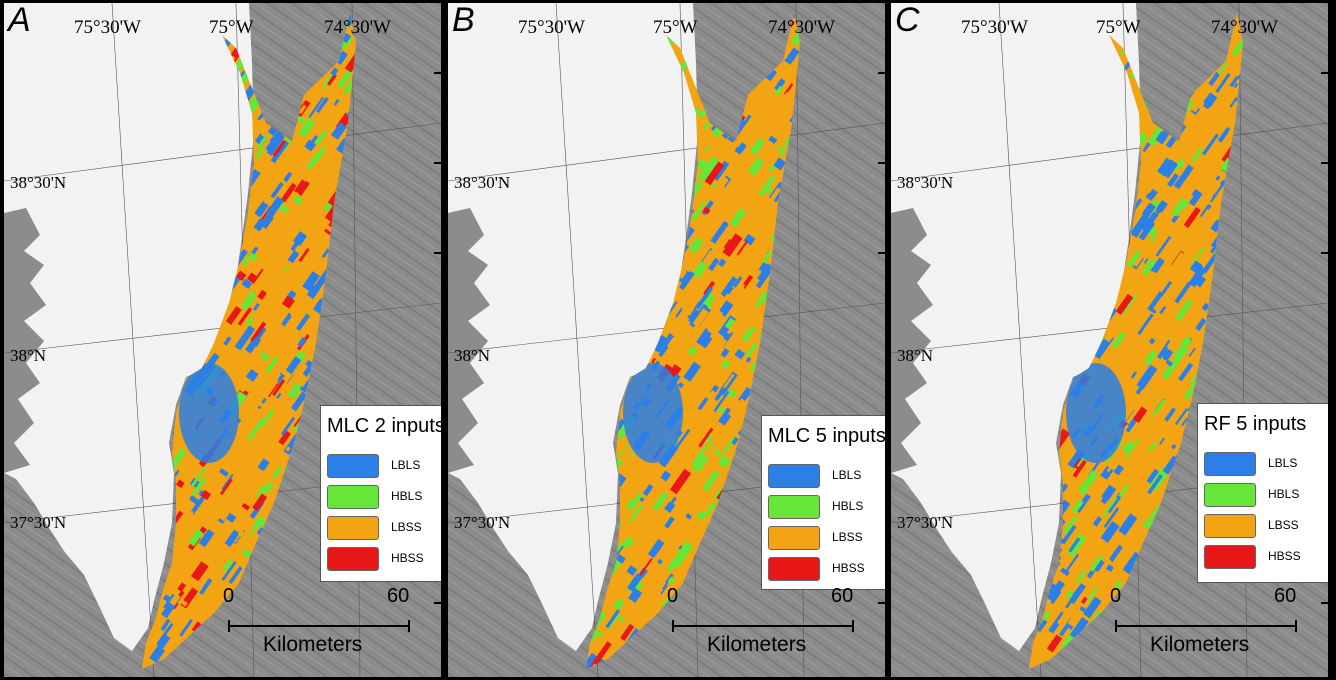 This screenshot has width=1336, height=680. I want to click on legend-title: RF 5 inputs, so click(1255, 424).